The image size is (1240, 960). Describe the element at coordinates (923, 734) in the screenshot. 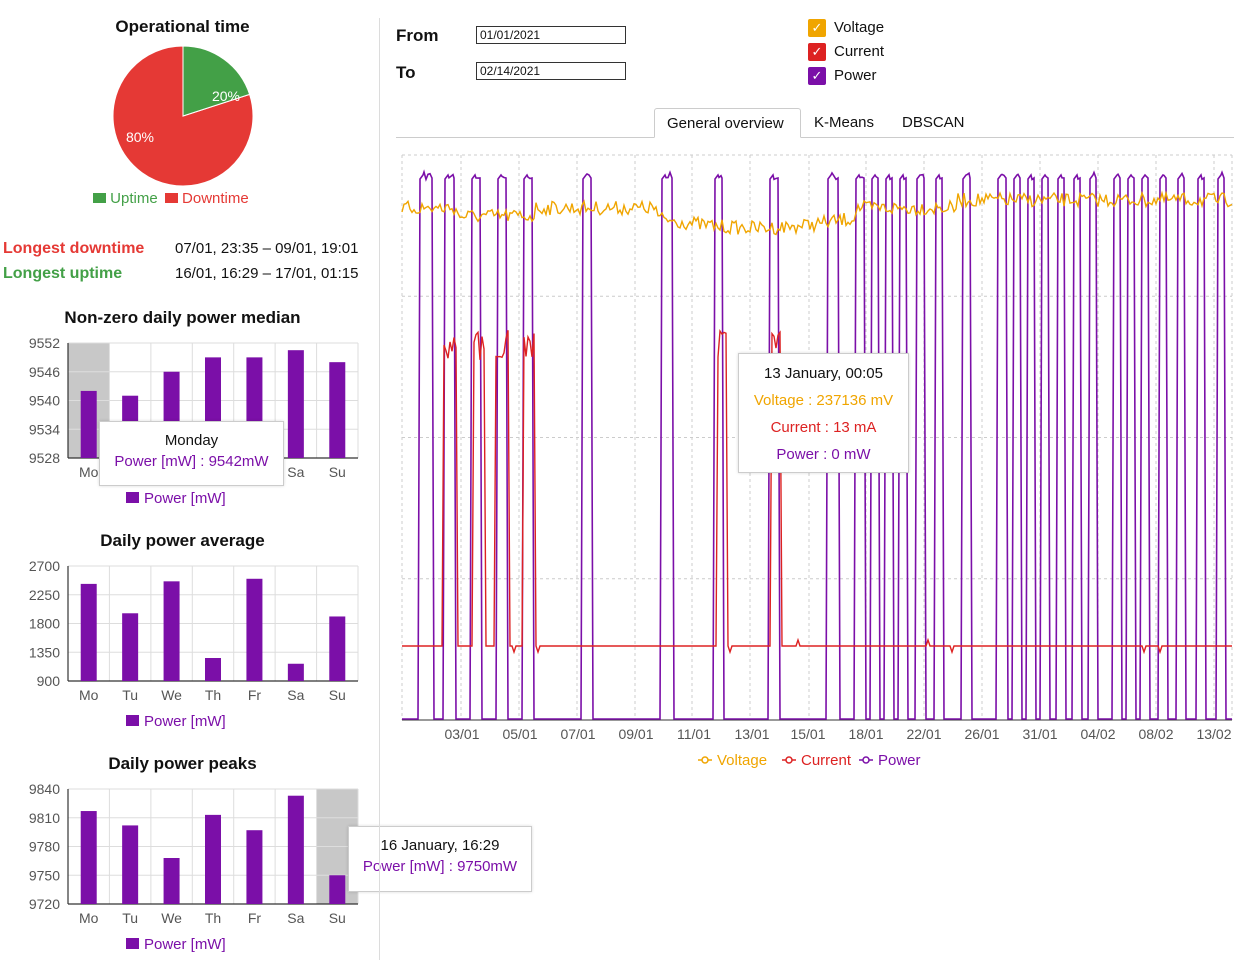

I see `x-tick-label: 22/01` at that location.